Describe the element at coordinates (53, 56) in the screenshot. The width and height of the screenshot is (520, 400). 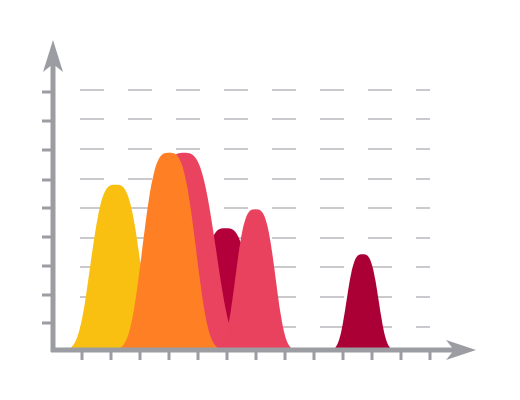
I see `y-axis-arrow-icon` at that location.